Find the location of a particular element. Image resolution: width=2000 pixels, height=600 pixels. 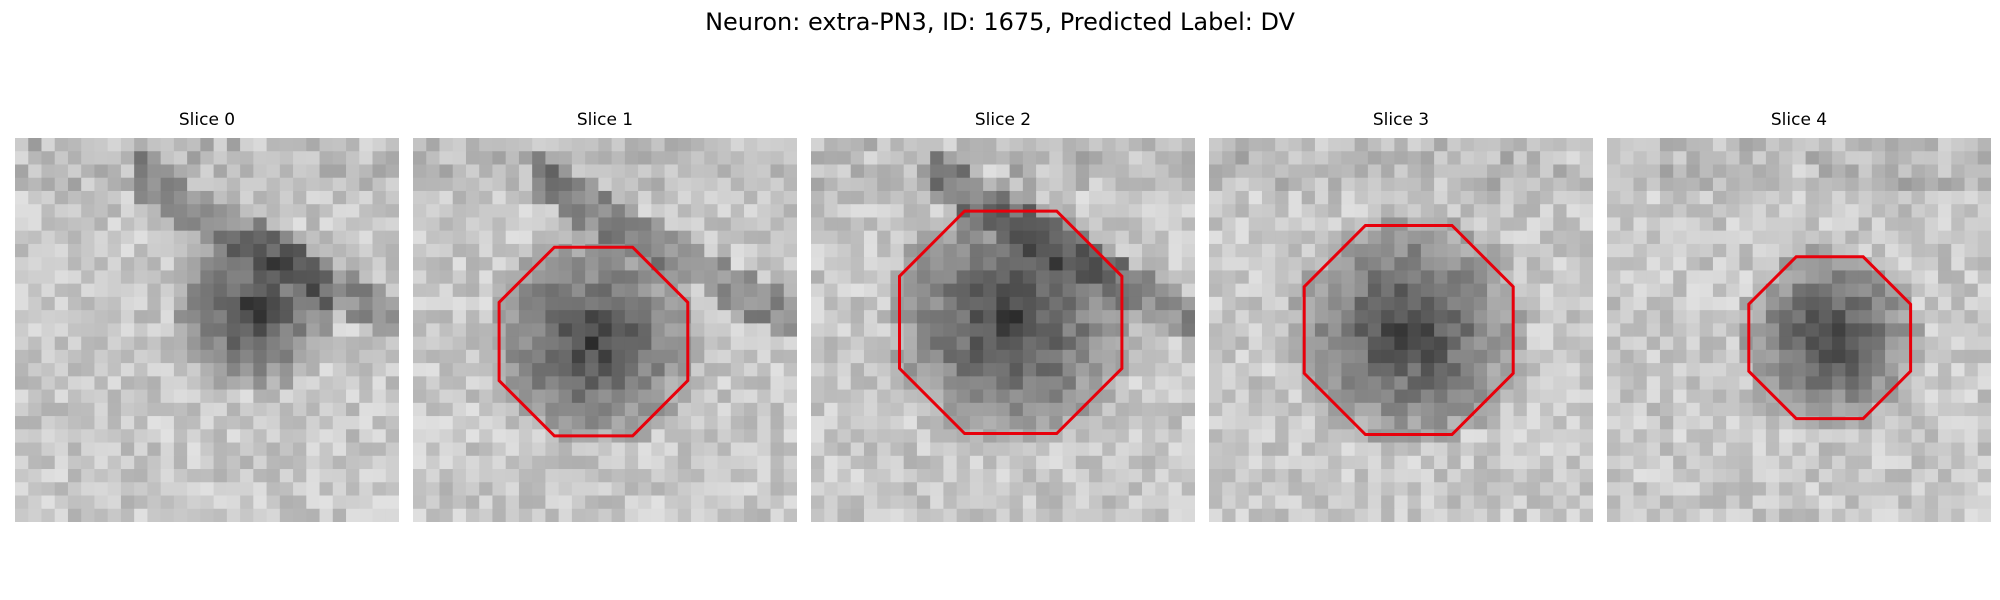

slice-panel-3: Slice 3 is located at coordinates (1401, 315).